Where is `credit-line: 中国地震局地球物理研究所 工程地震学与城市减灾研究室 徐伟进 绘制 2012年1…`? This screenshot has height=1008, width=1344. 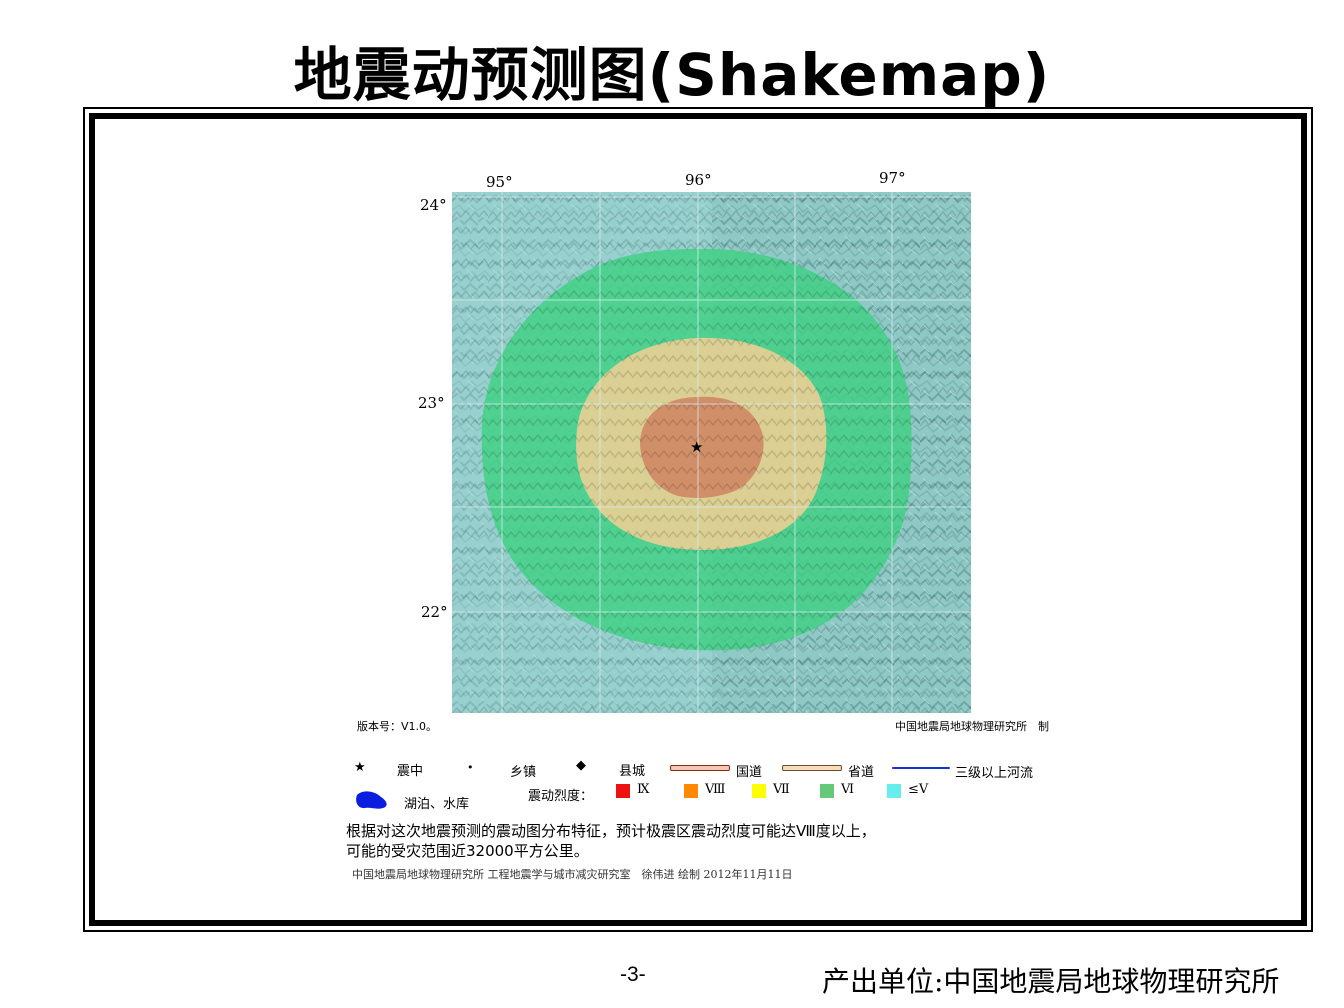
credit-line: 中国地震局地球物理研究所 工程地震学与城市减灾研究室 徐伟进 绘制 2012年1… is located at coordinates (572, 874).